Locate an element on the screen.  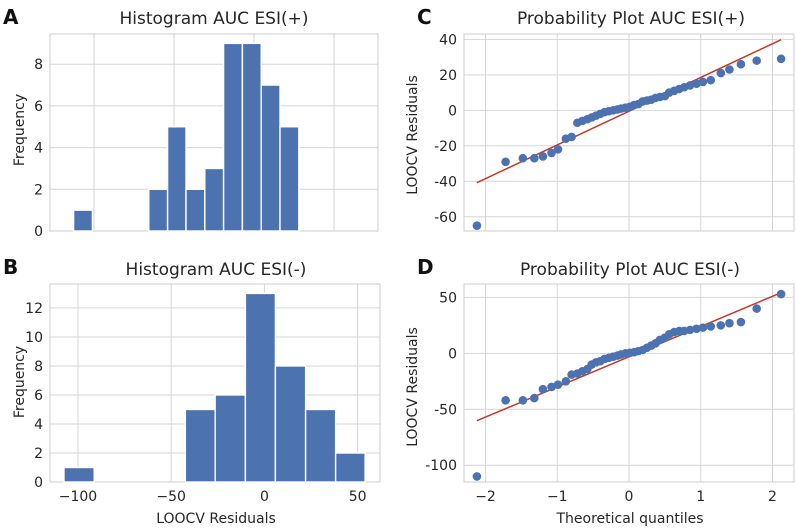
panel-letter-c: C is located at coordinates (424, 17).